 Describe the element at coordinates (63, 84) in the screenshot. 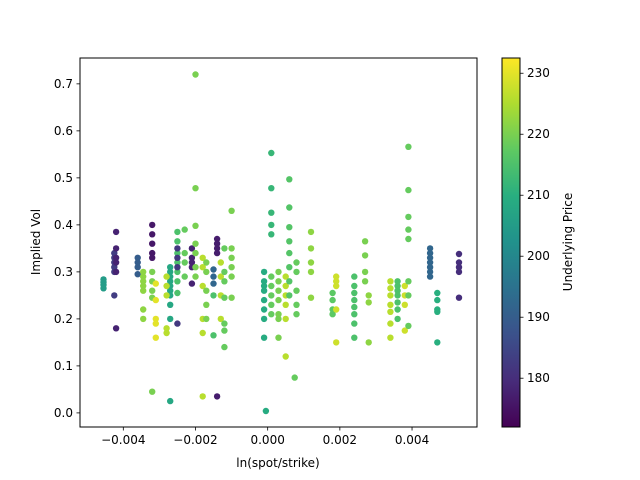

I see `y-tick-label: 0.7` at that location.